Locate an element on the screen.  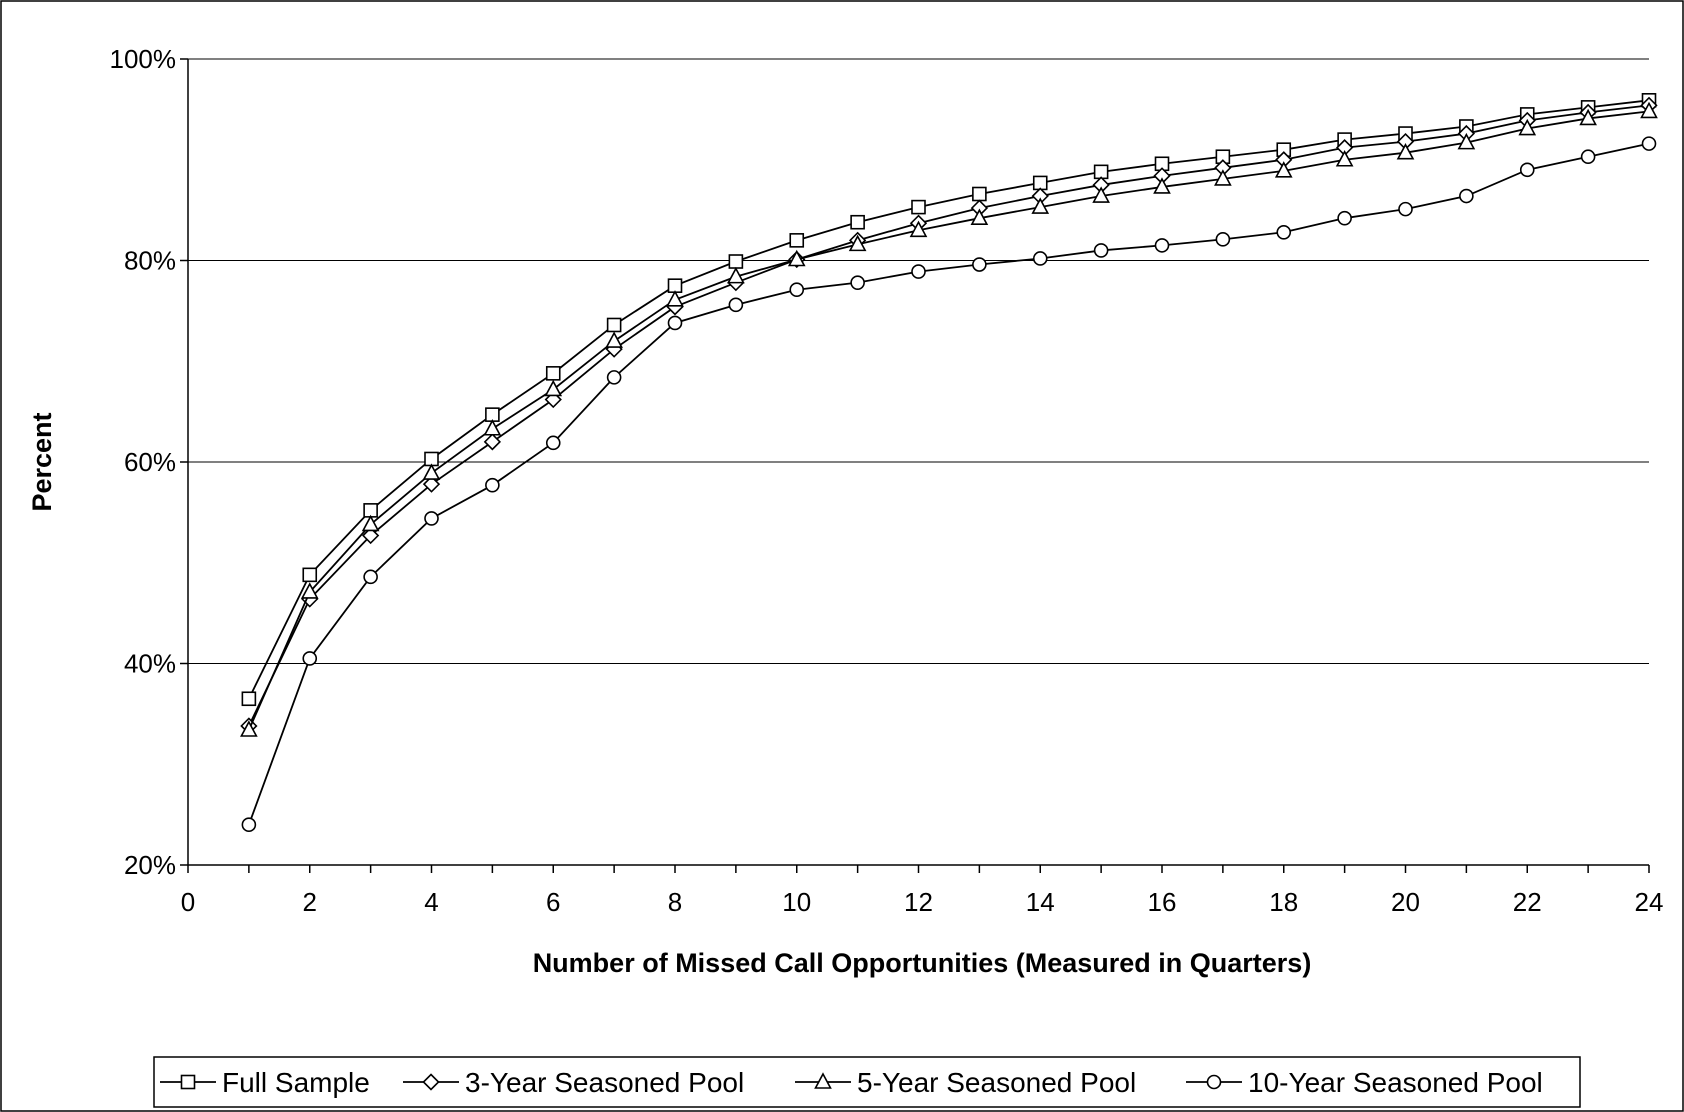
x-tick-label: 8 is located at coordinates (675, 902).